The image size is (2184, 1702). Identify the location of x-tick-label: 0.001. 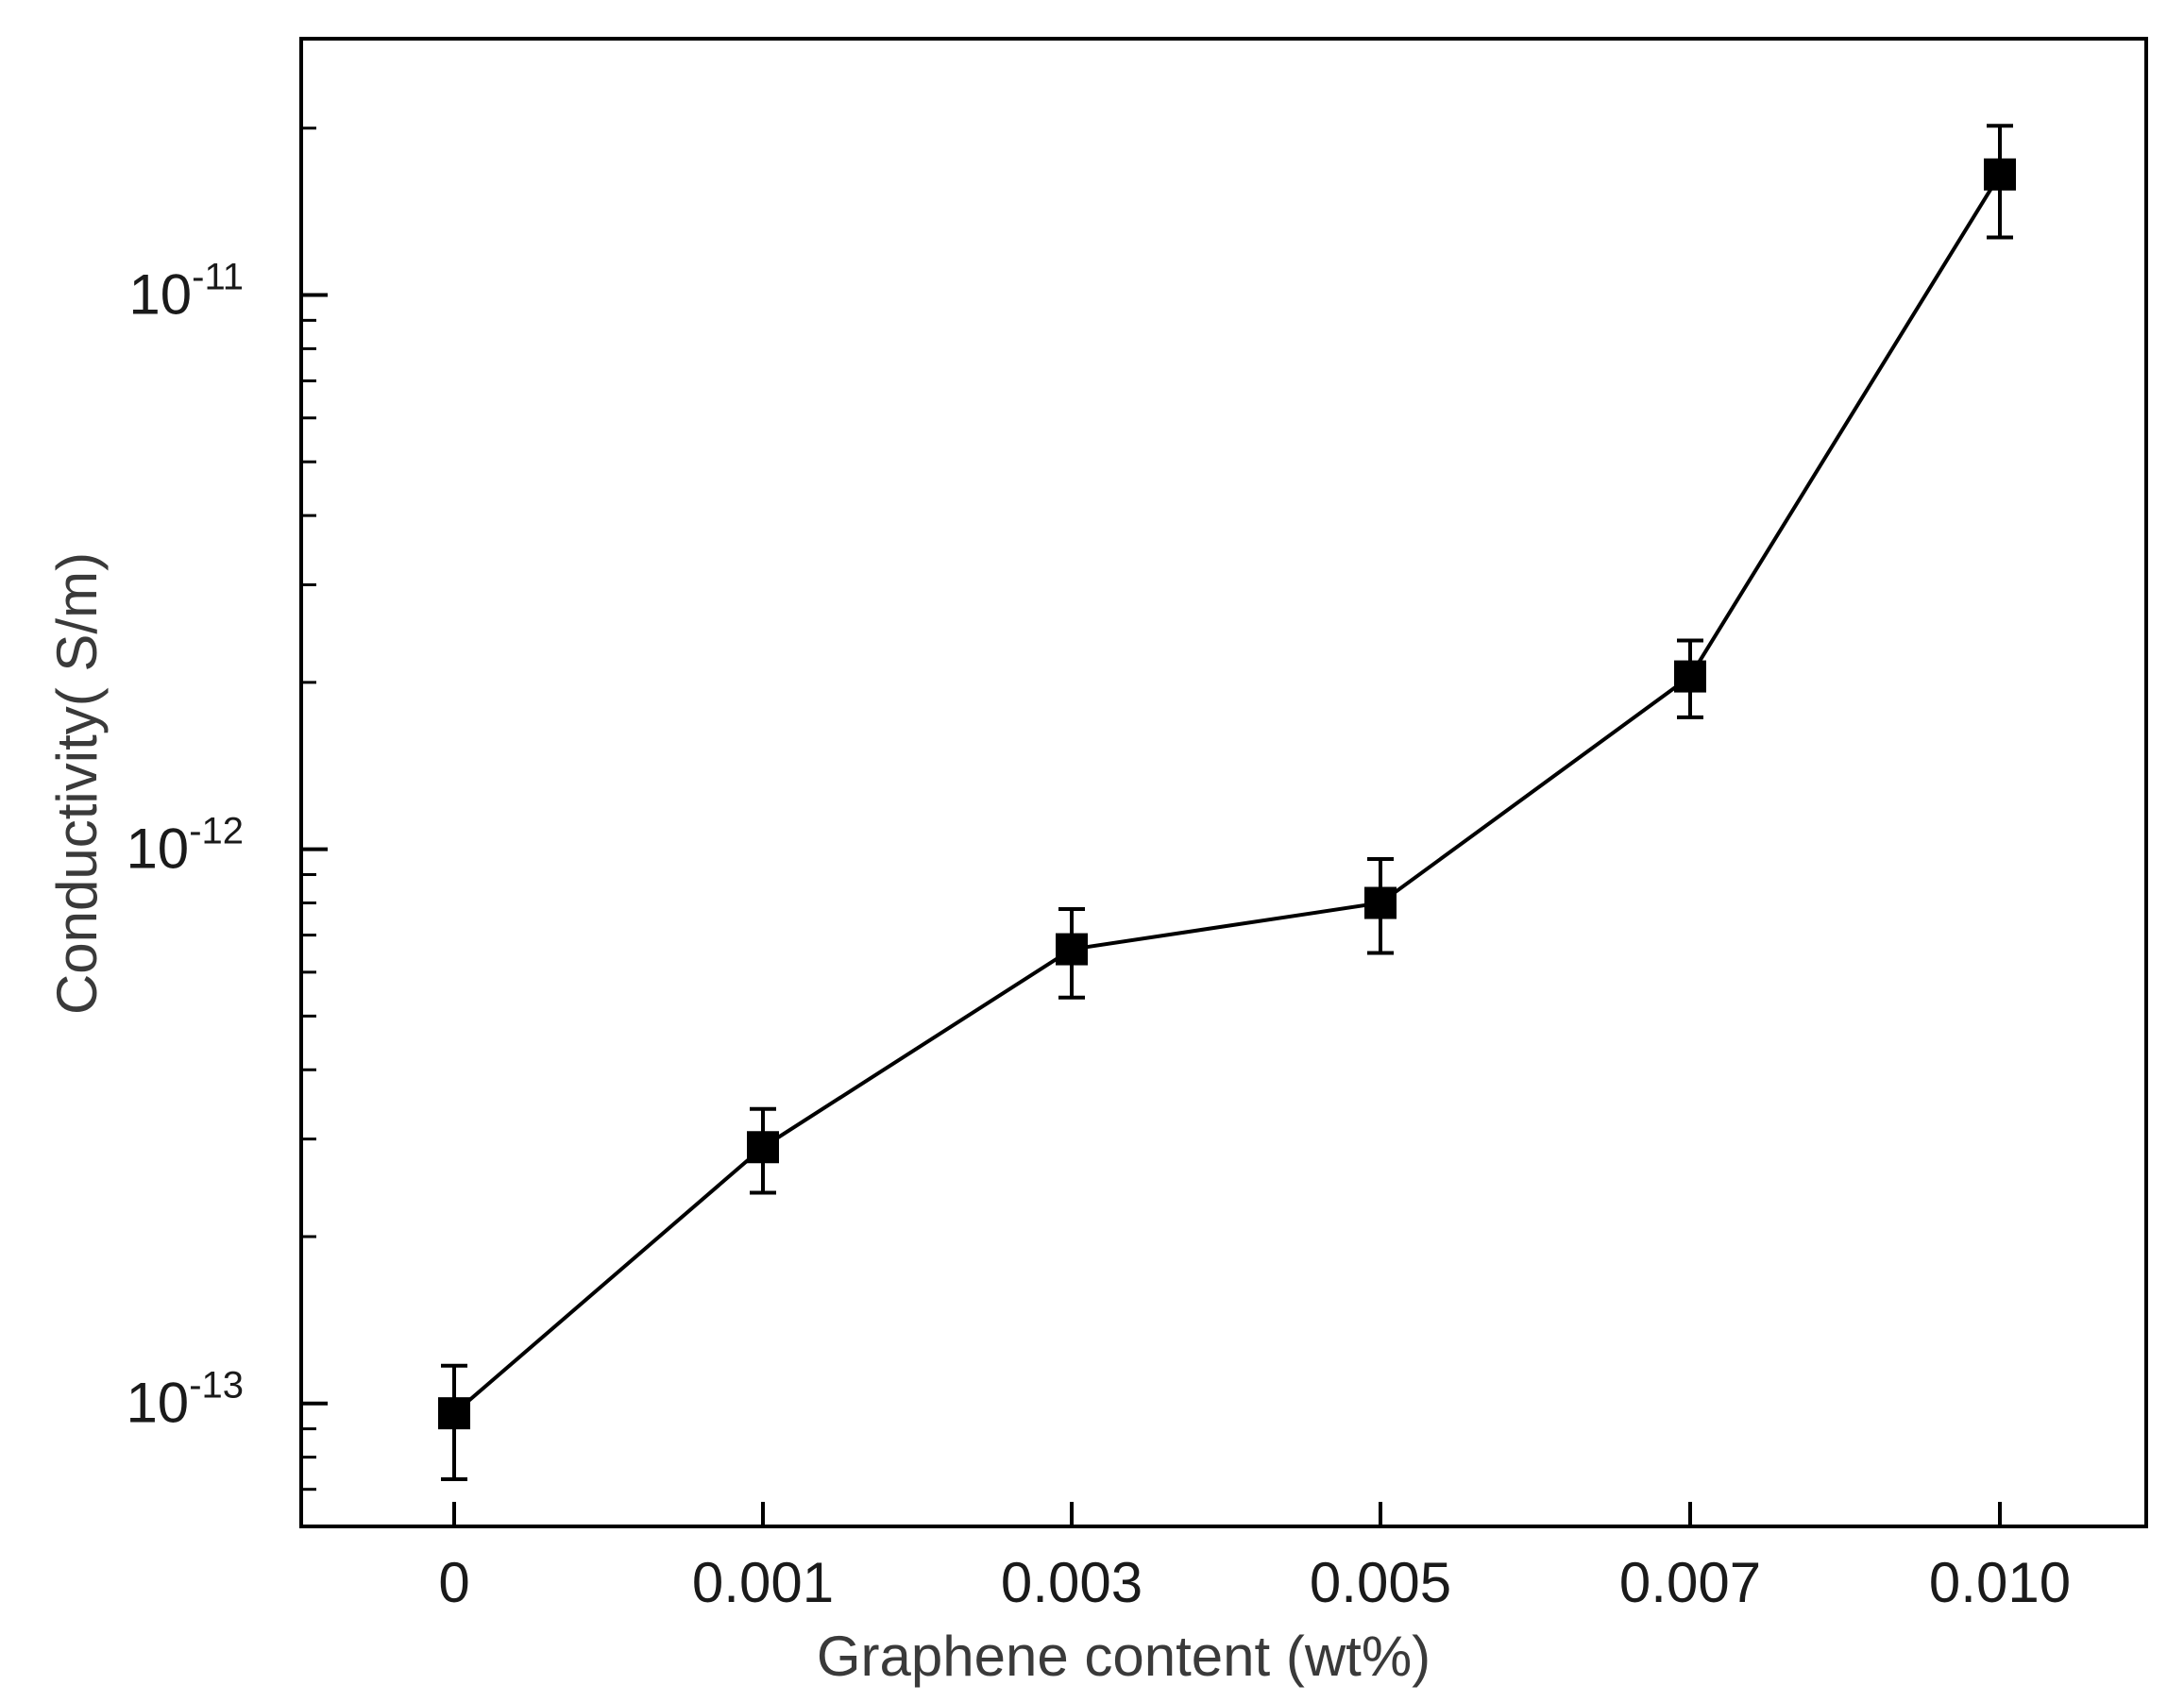
(763, 1582).